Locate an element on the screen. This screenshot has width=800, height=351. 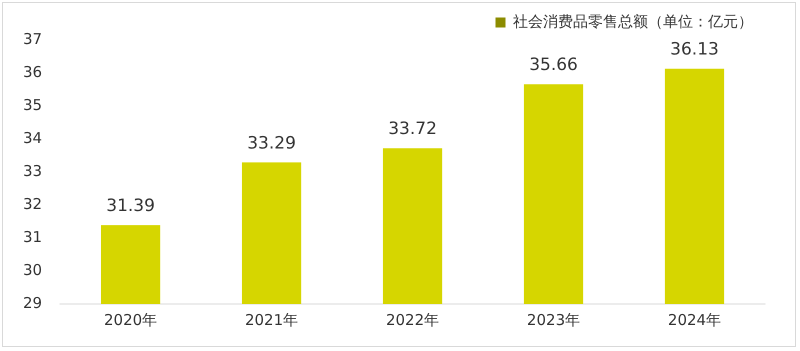
legend-label: 社会消费品零售总额（单位：亿元） is located at coordinates (633, 21).